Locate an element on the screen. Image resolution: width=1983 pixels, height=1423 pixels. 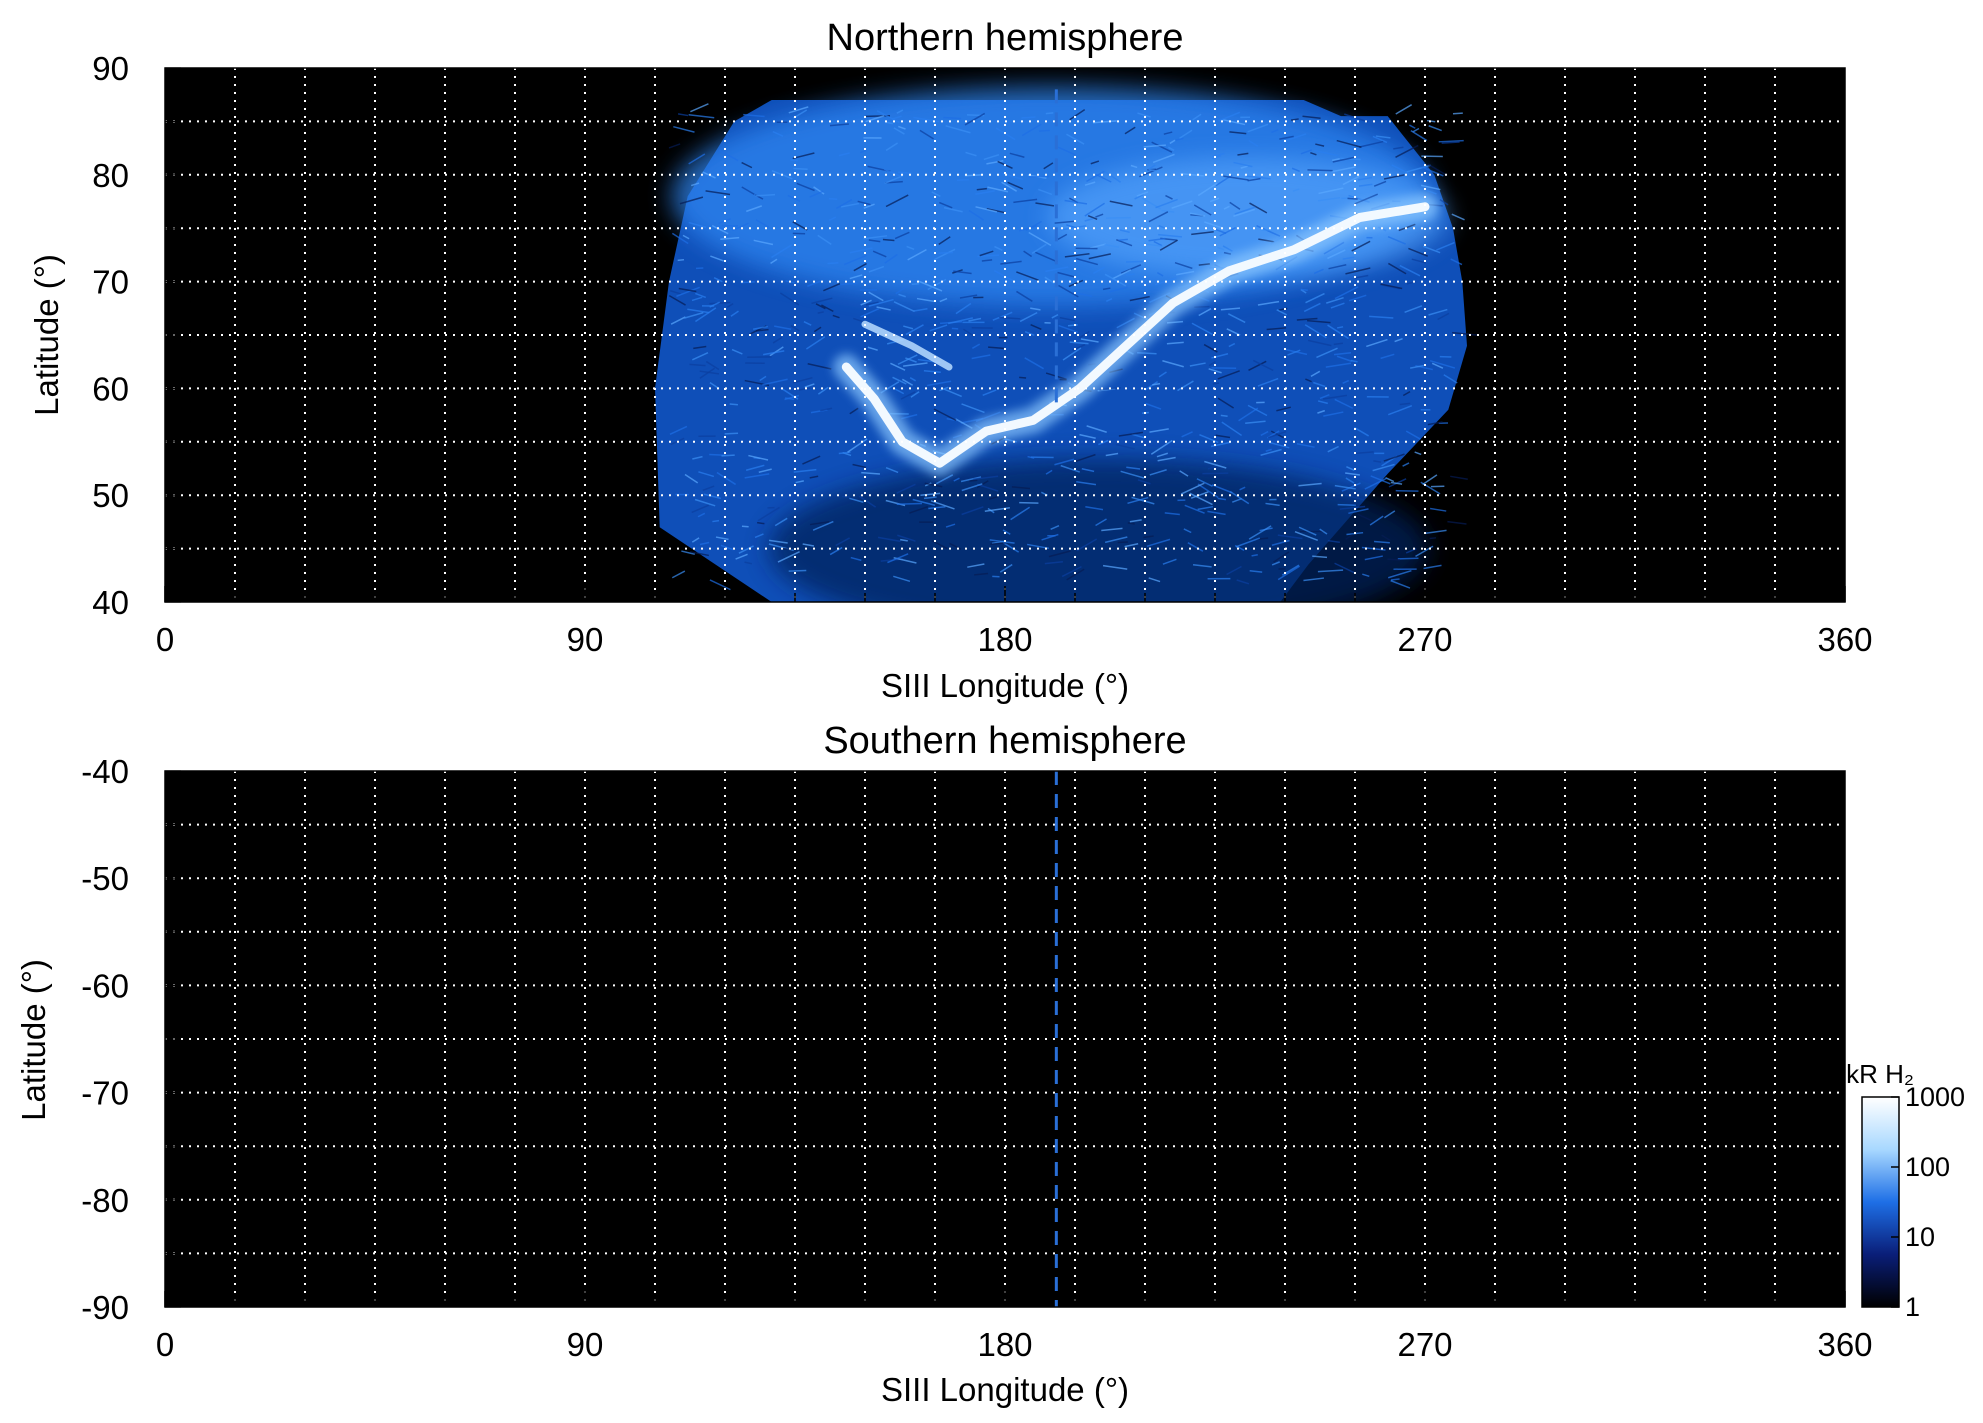
colorbar: kR H₂ 1000 100 10 1 is located at coordinates (1905, 1190).